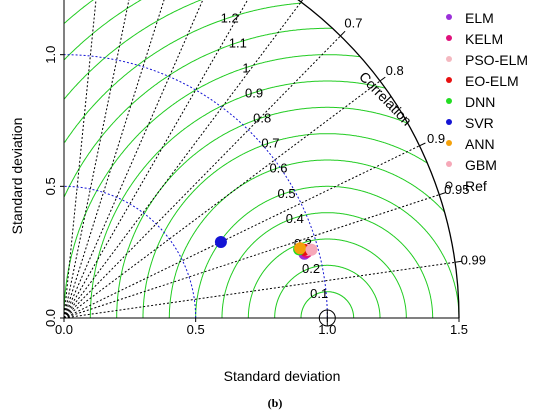 This screenshot has height=419, width=550. I want to click on legend-label-dnn: DNN, so click(480, 102).